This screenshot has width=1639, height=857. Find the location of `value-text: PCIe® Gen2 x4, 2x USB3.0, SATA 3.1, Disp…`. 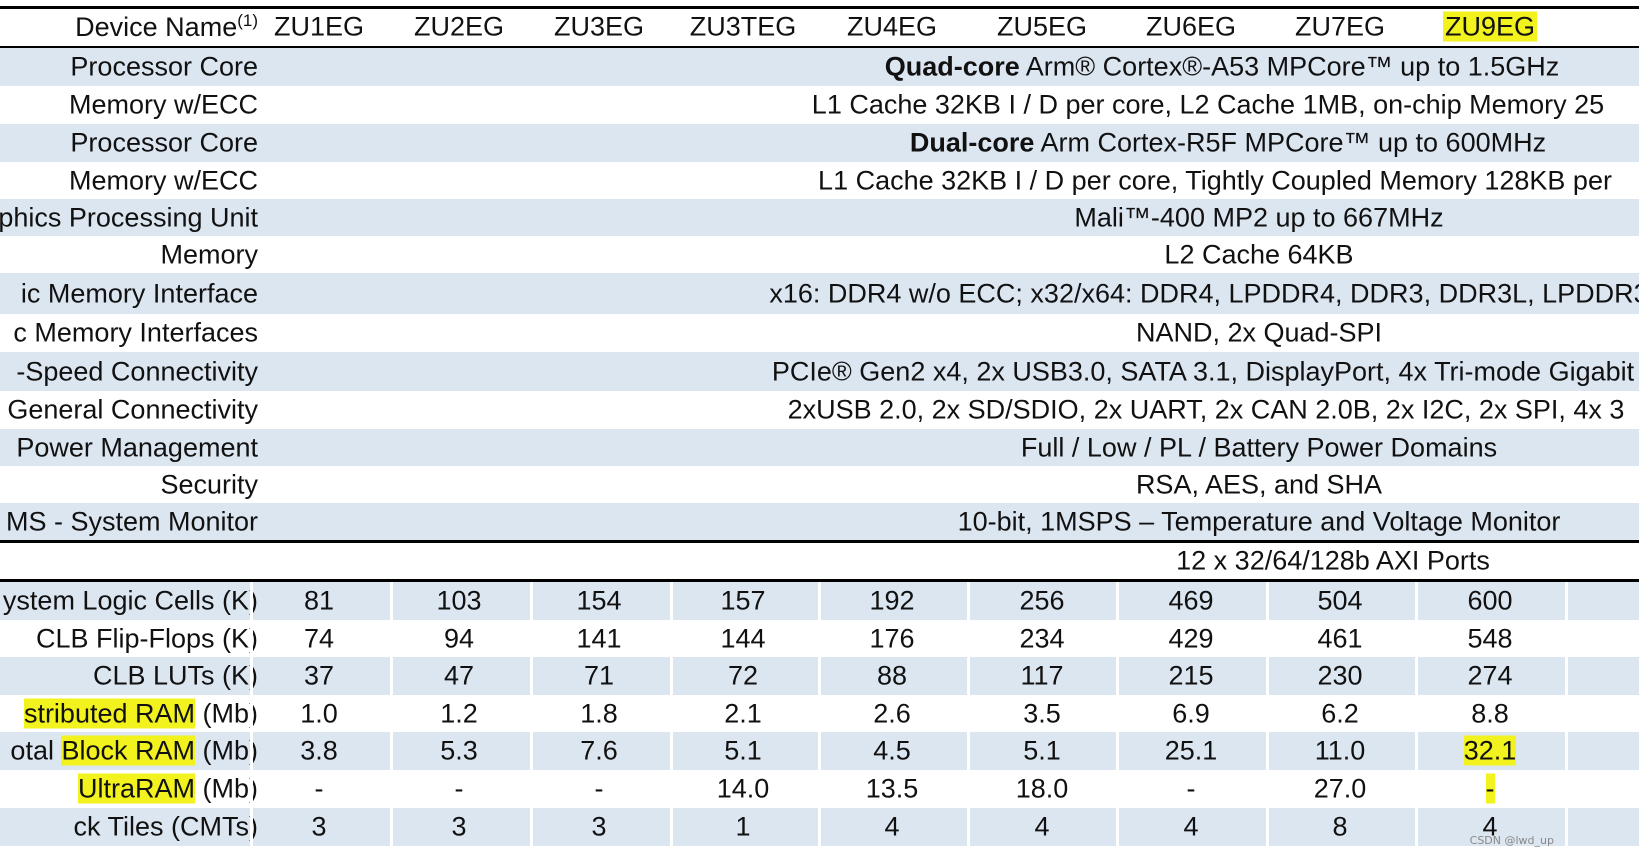

value-text: PCIe® Gen2 x4, 2x USB3.0, SATA 3.1, Disp… is located at coordinates (1203, 371).